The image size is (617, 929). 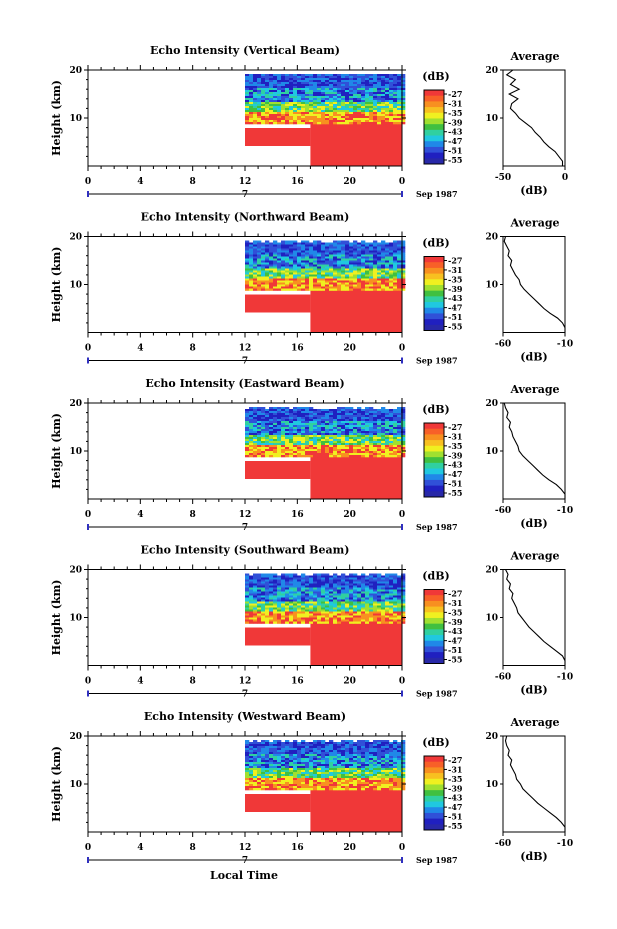 I want to click on heatmap-red-block, so click(x=356, y=642).